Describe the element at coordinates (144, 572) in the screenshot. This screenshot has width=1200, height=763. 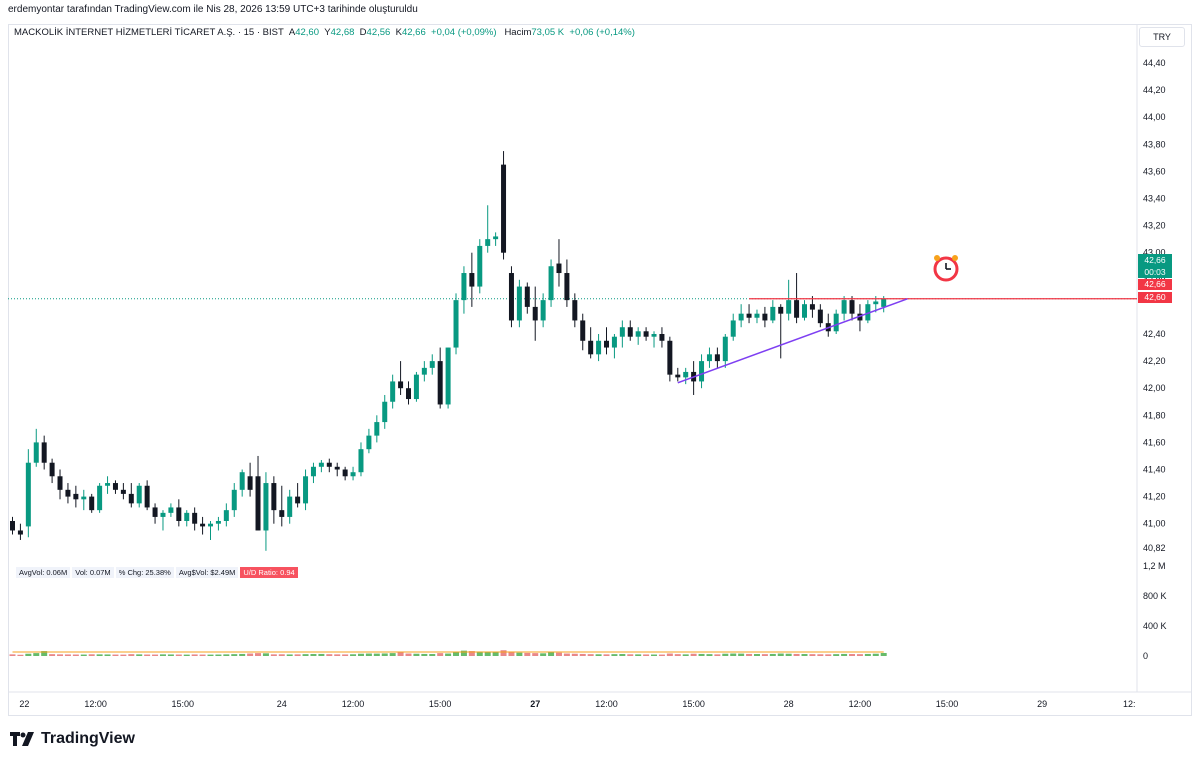
I see `pct-chg-stat: % Chg: 25.38%` at that location.